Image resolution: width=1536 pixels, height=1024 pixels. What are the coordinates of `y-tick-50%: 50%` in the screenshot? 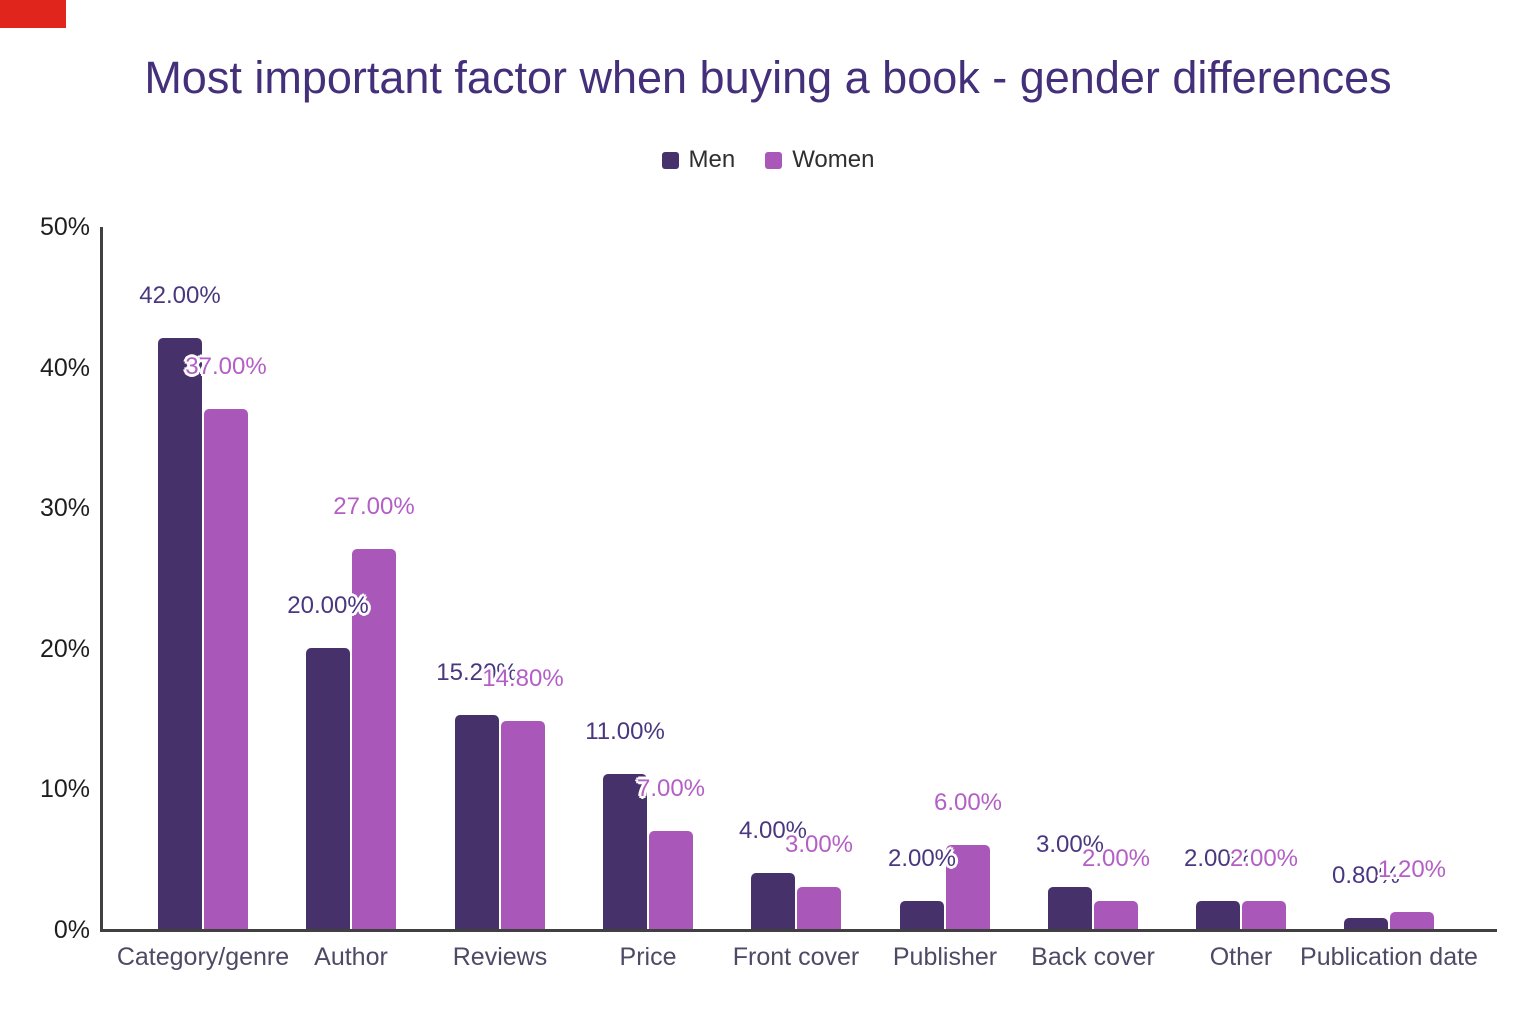 It's located at (64, 227).